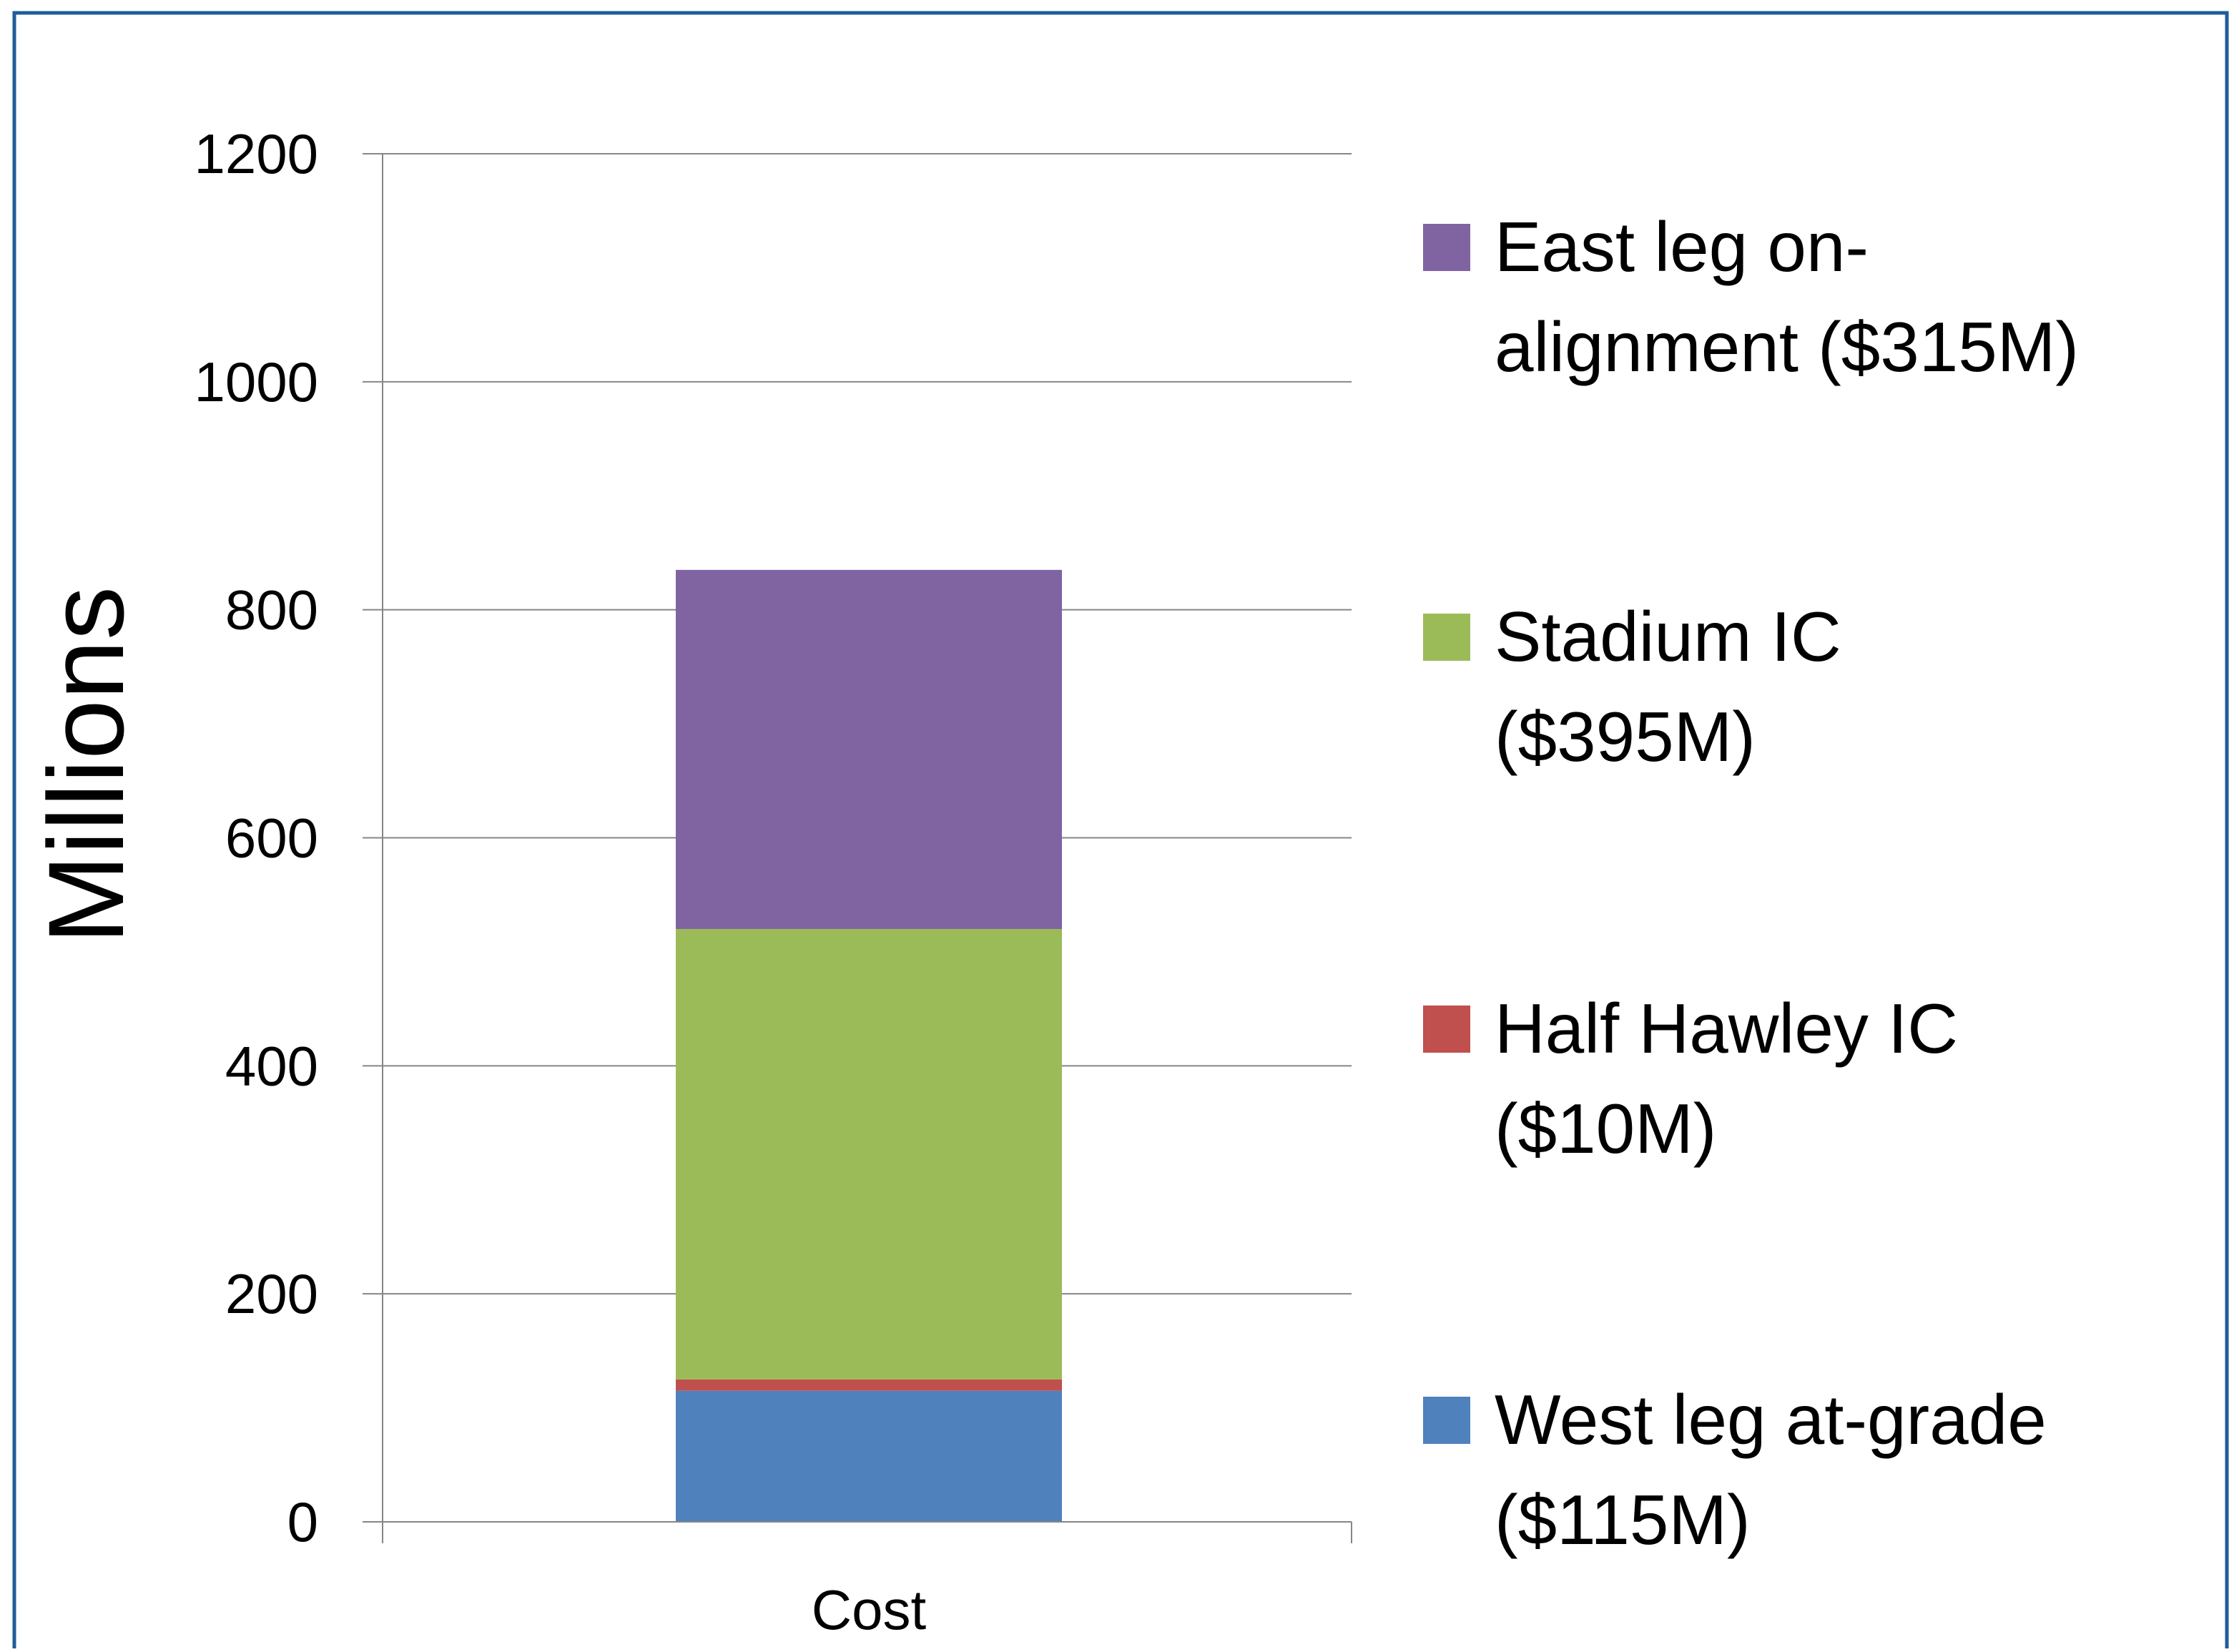 This screenshot has height=1652, width=2229. I want to click on y-tick-label: 400, so click(271, 1065).